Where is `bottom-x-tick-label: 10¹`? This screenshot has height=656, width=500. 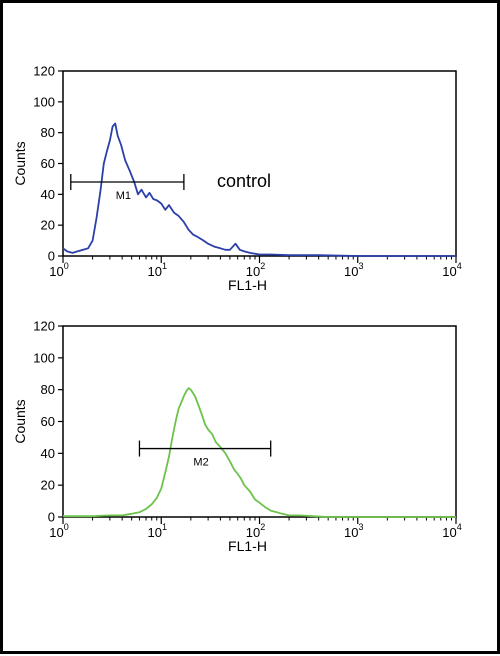
bottom-x-tick-label: 10¹ is located at coordinates (157, 531).